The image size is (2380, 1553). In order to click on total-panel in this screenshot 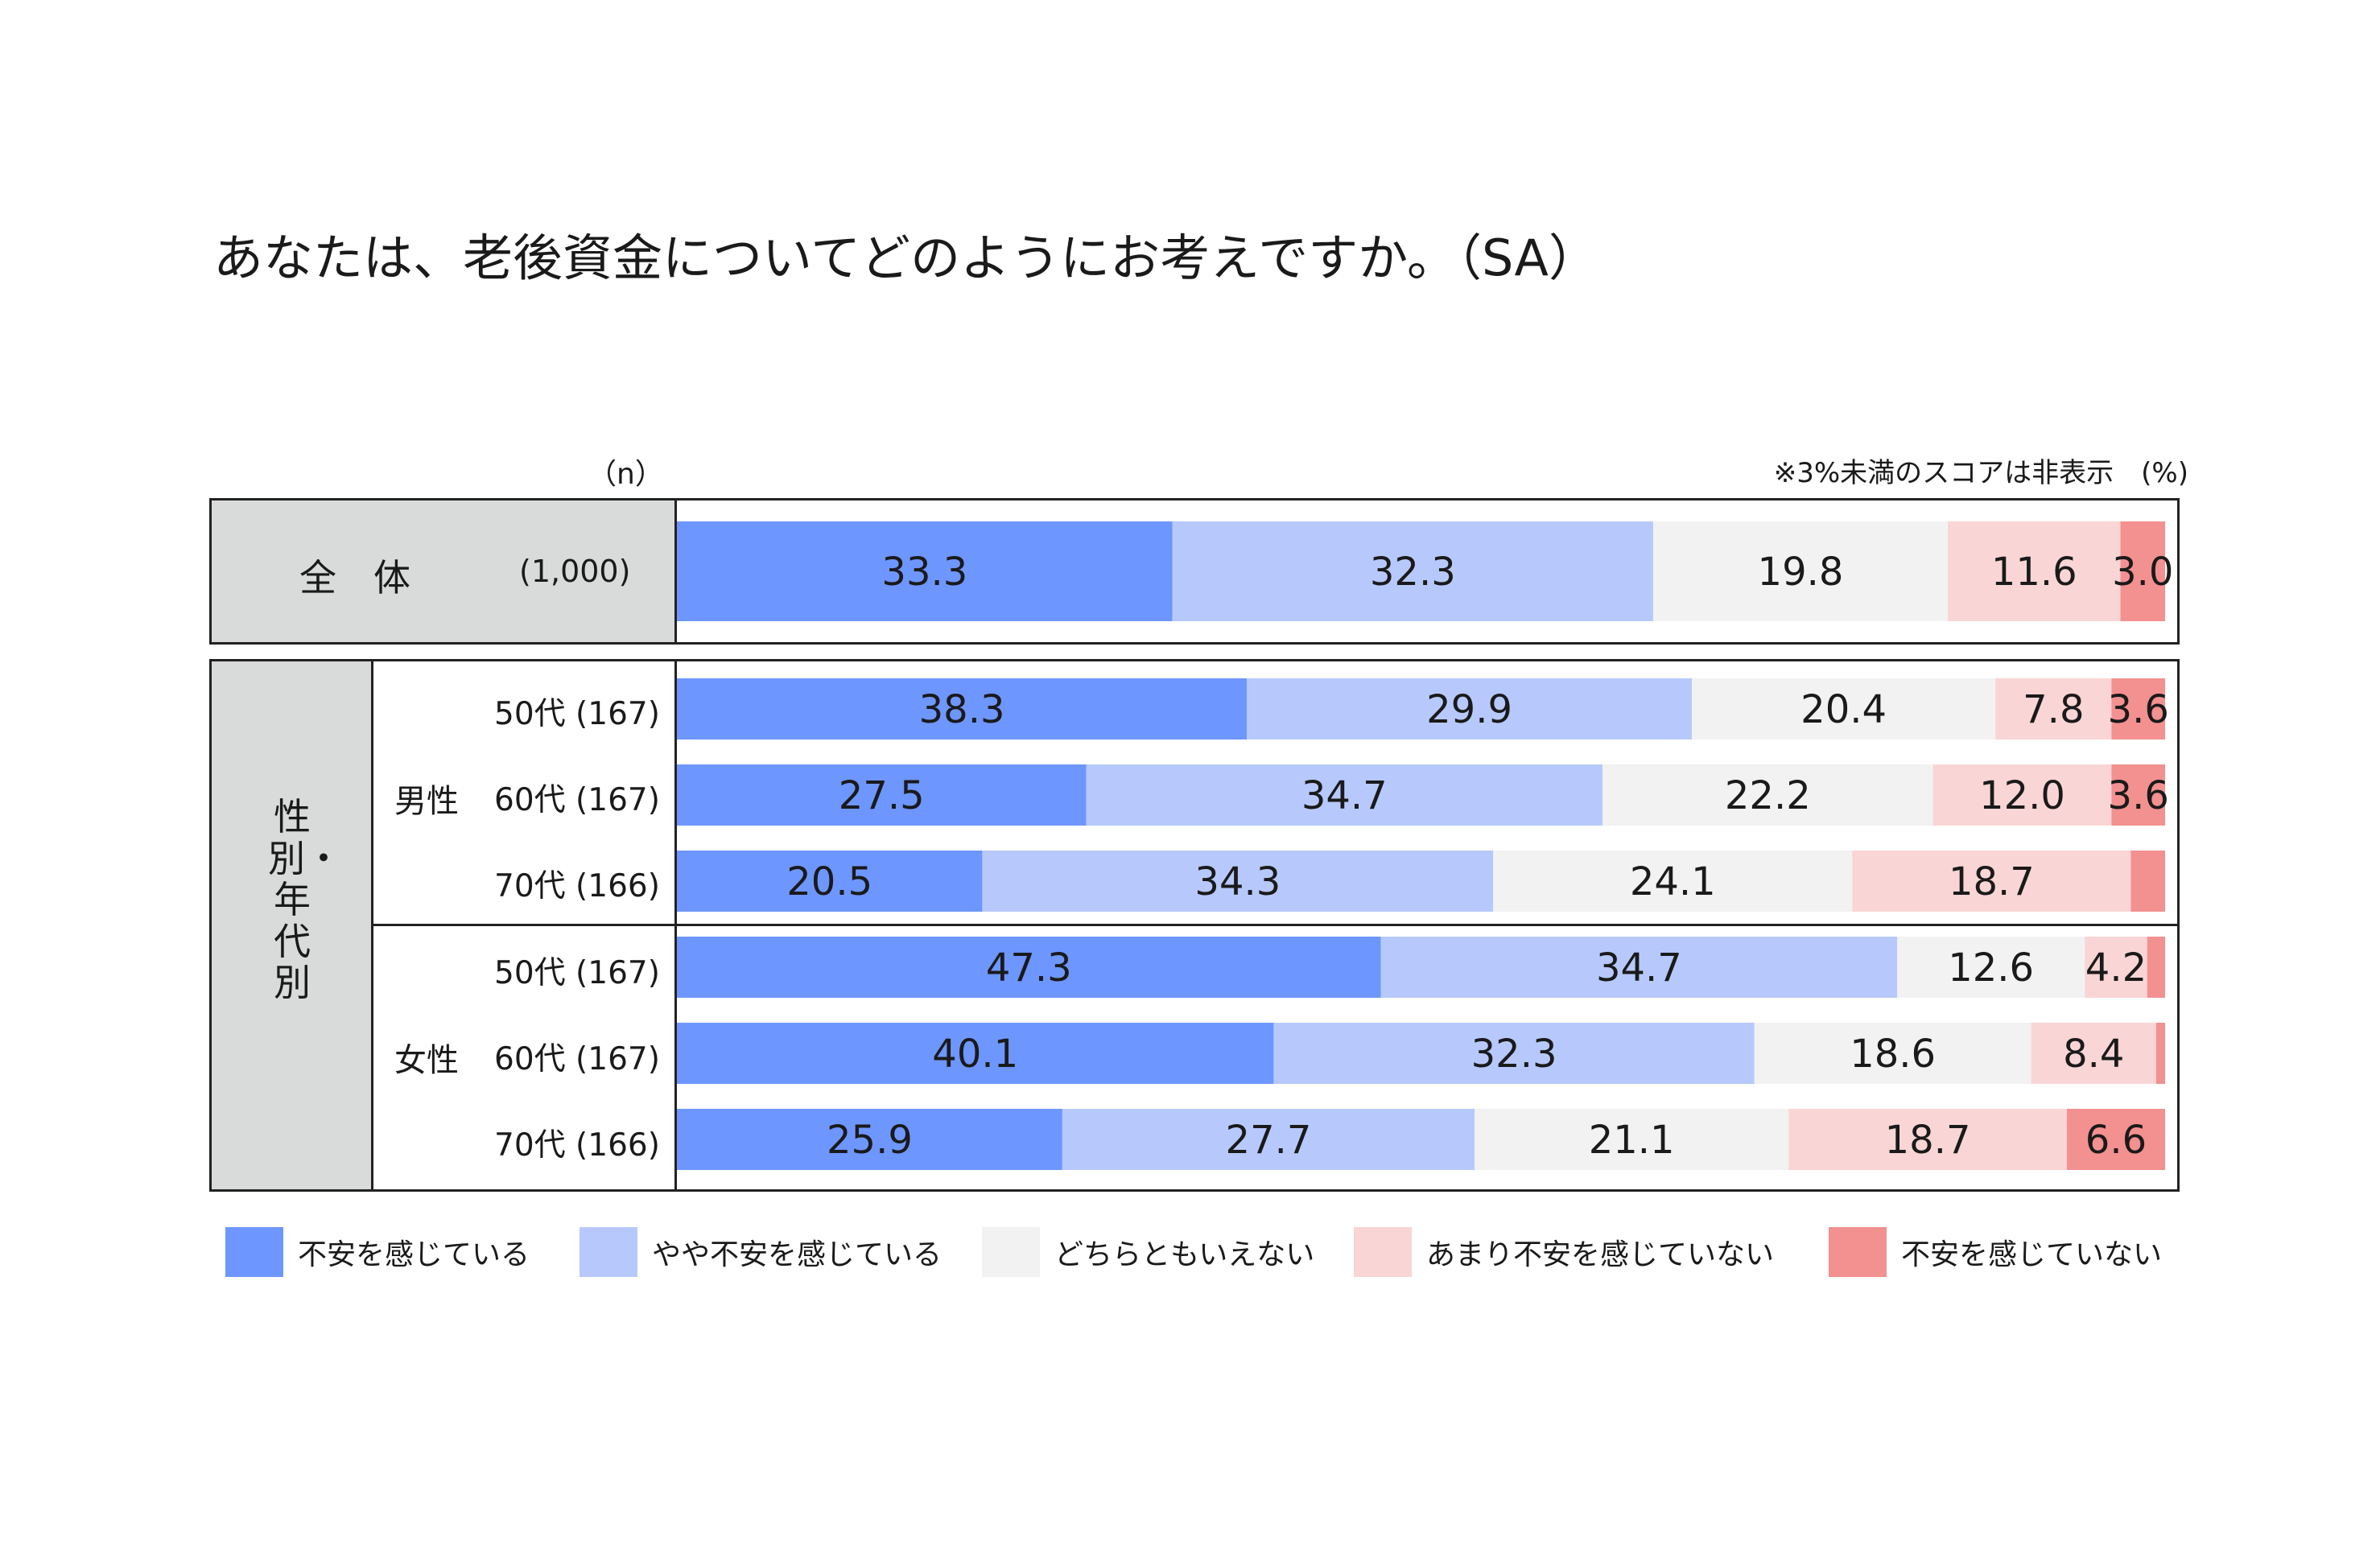, I will do `click(1194, 571)`.